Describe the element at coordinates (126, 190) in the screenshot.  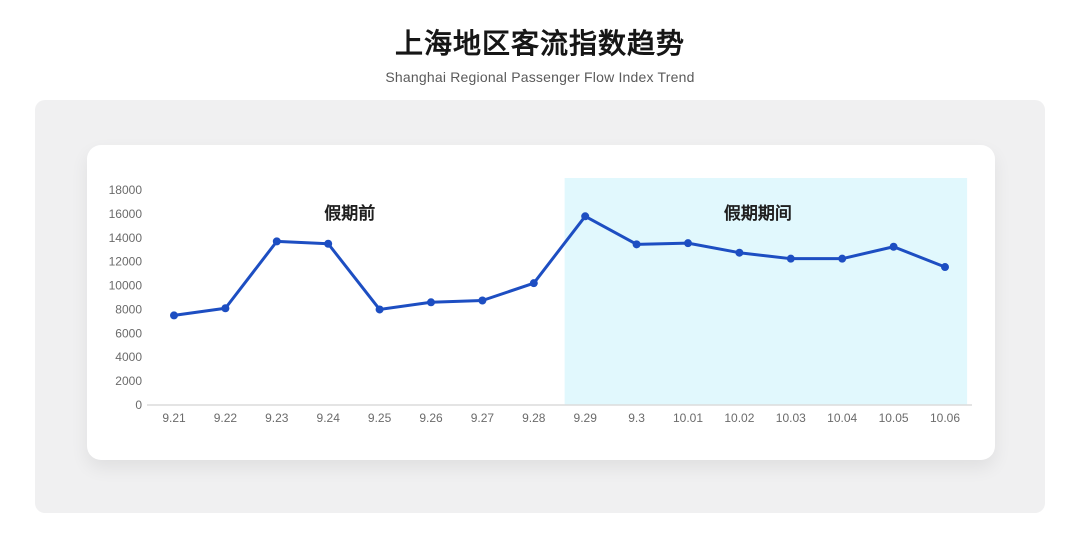
I see `y-tick-label: 18000` at that location.